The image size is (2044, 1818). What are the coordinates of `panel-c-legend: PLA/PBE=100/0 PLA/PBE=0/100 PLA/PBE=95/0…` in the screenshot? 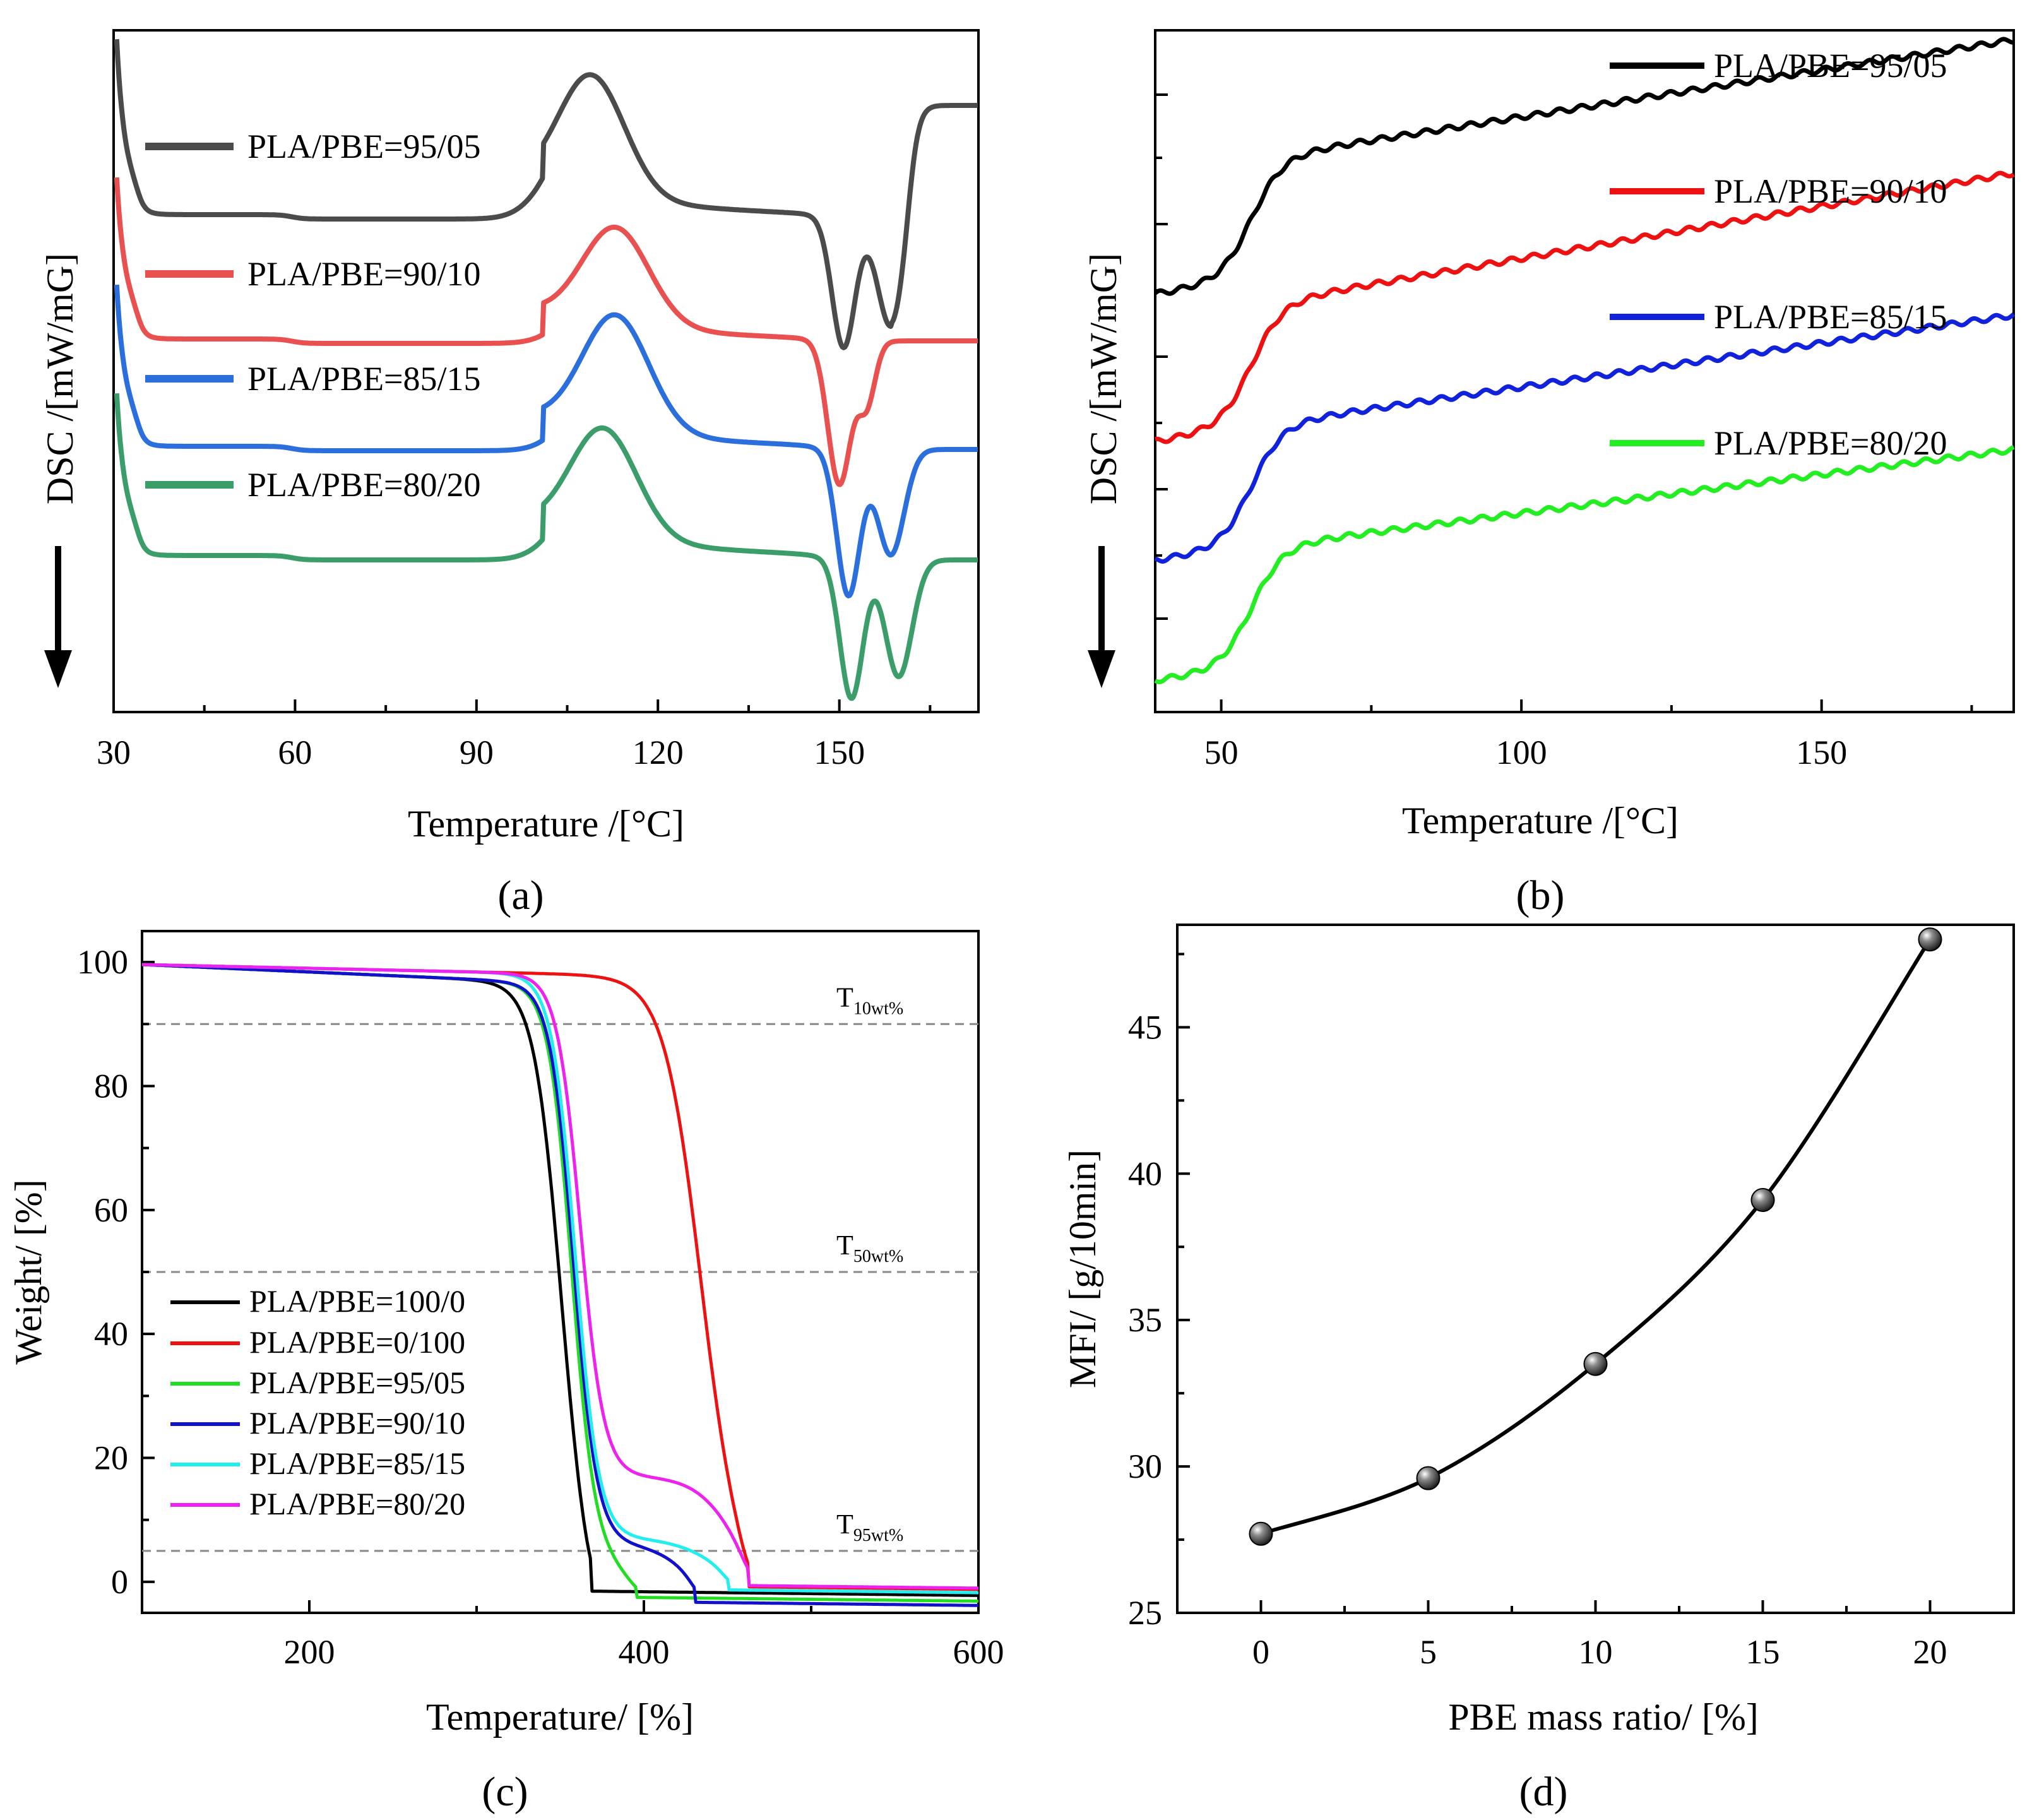 It's located at (317, 1402).